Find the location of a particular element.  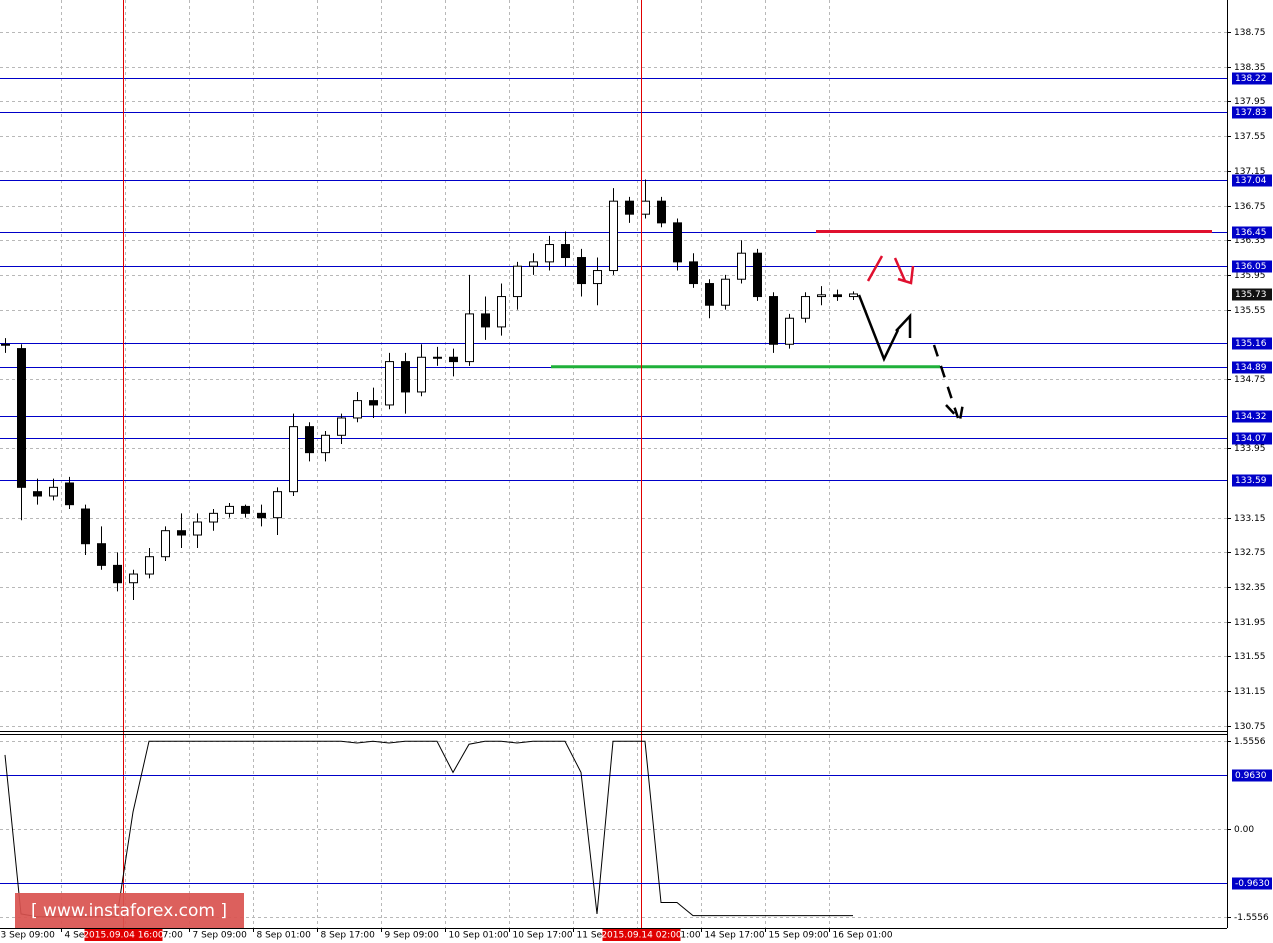

level-label: 137.83 is located at coordinates (1251, 113).